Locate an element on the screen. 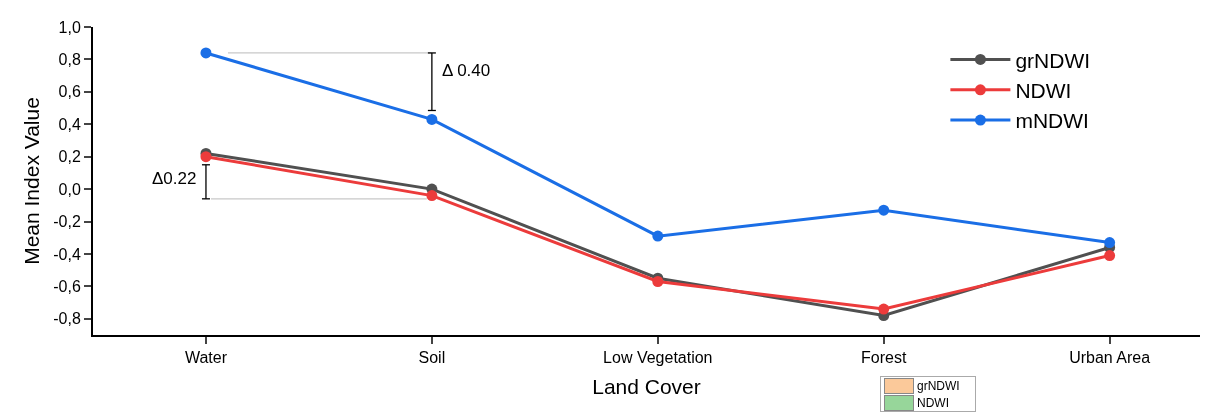 This screenshot has width=1206, height=412. x-tick-label: Low Vegetation is located at coordinates (658, 358).